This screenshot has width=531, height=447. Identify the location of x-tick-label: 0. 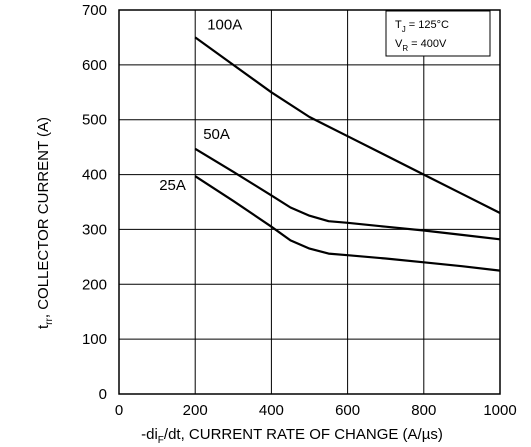
(119, 410).